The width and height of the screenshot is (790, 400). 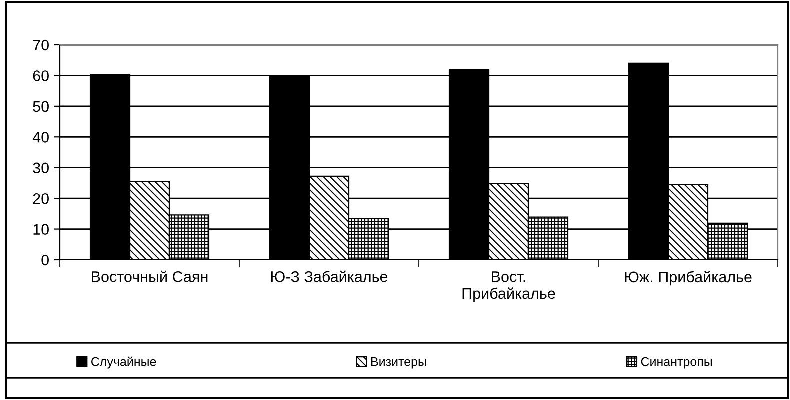 What do you see at coordinates (40, 137) in the screenshot?
I see `y-tick-label: 40` at bounding box center [40, 137].